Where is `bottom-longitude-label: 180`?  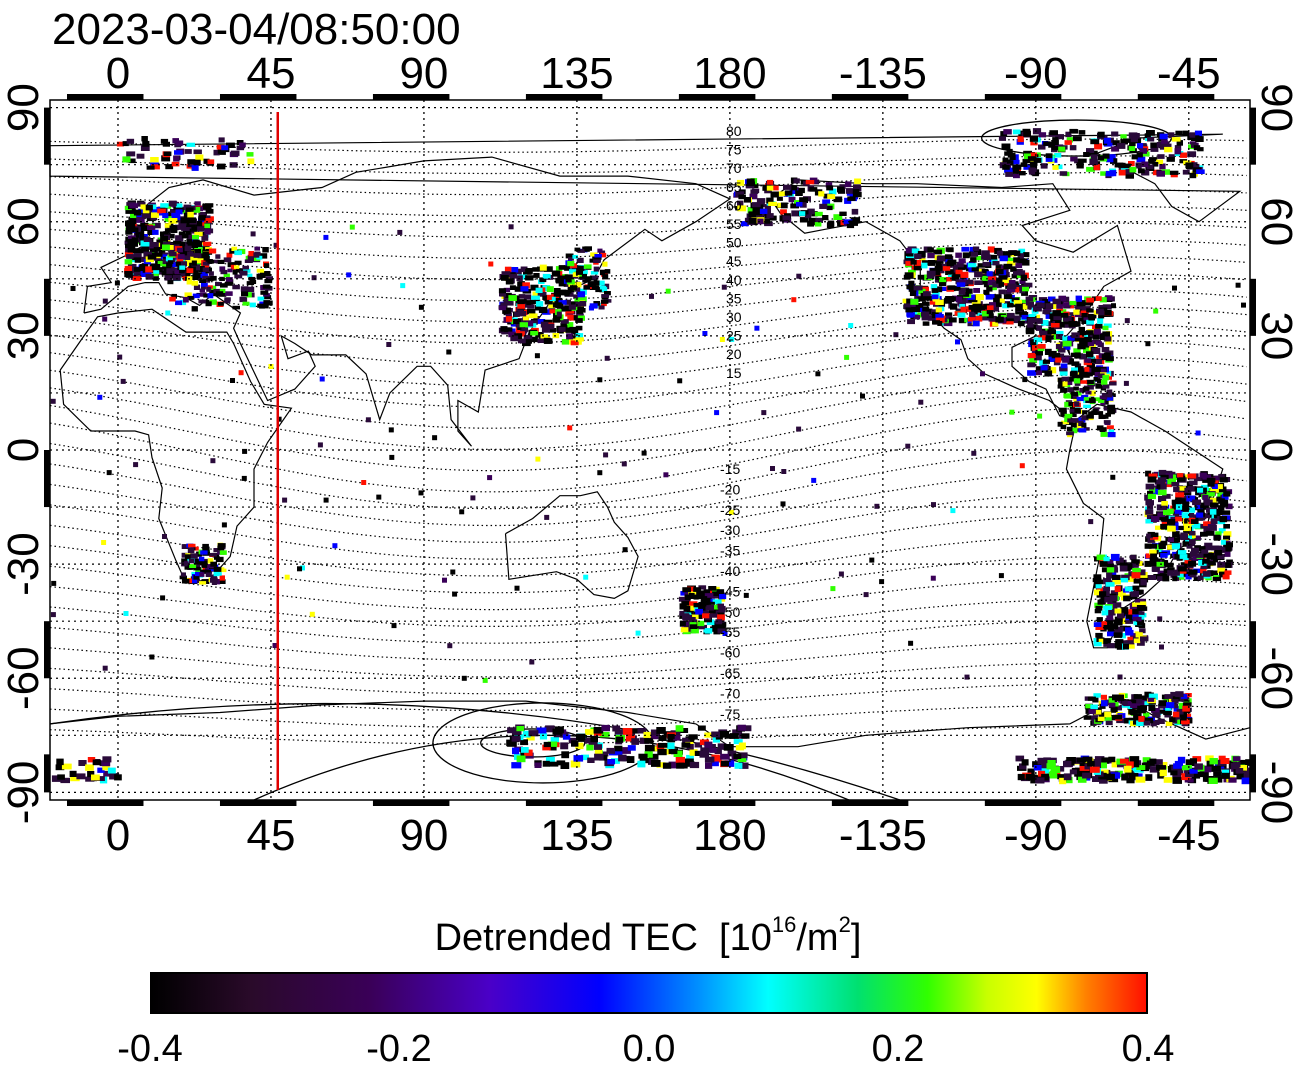 bottom-longitude-label: 180 is located at coordinates (729, 835).